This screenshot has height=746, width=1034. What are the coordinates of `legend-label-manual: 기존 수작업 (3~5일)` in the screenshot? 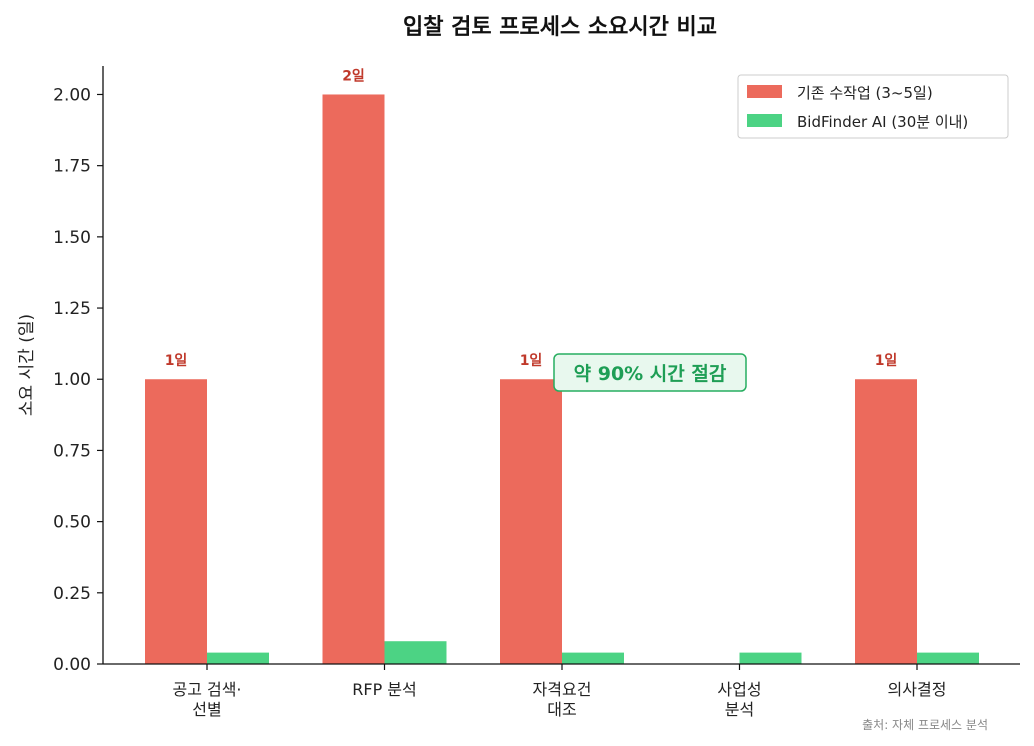 It's located at (865, 93).